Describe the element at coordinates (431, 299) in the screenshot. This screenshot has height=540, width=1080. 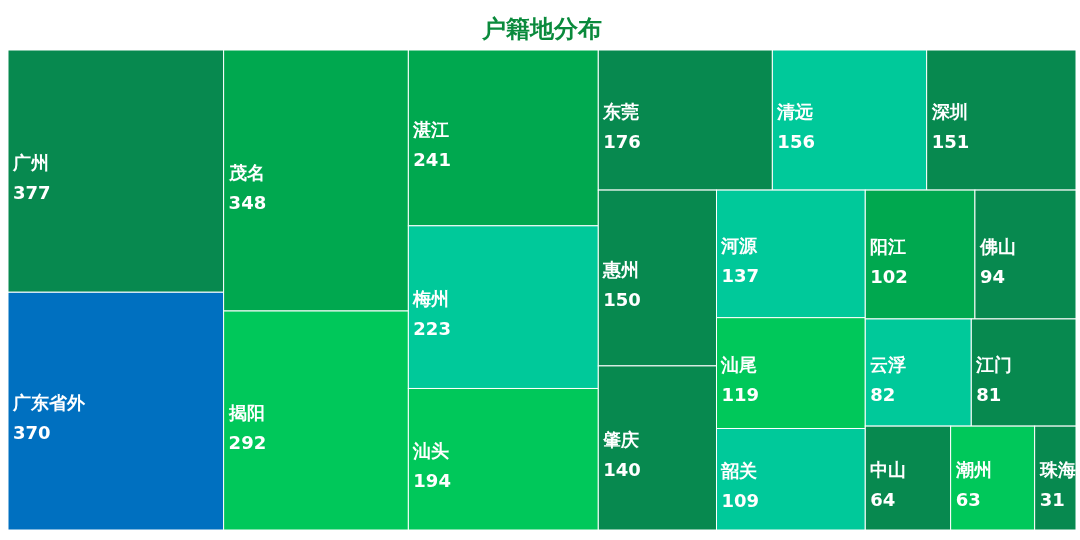
I see `category-label: 梅州` at that location.